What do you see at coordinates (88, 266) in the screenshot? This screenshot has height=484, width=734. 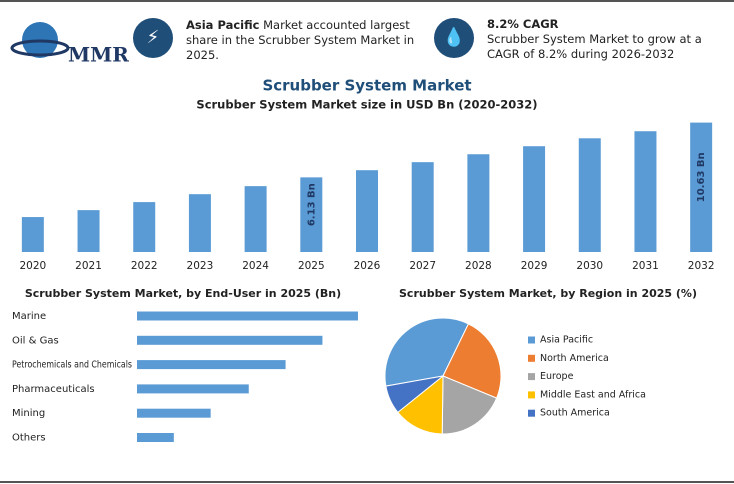 I see `x-tick-label: 2021` at bounding box center [88, 266].